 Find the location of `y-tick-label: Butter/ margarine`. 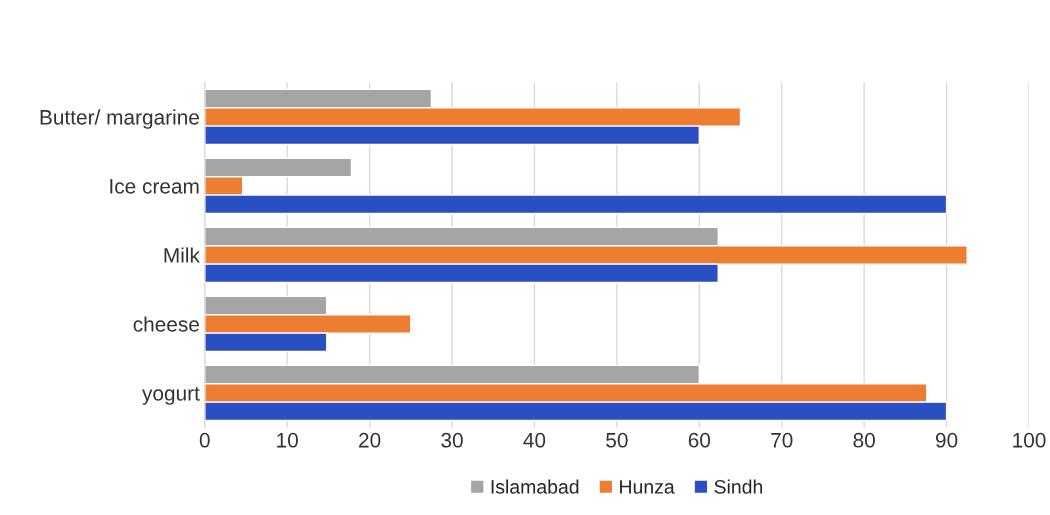

y-tick-label: Butter/ margarine is located at coordinates (119, 119).